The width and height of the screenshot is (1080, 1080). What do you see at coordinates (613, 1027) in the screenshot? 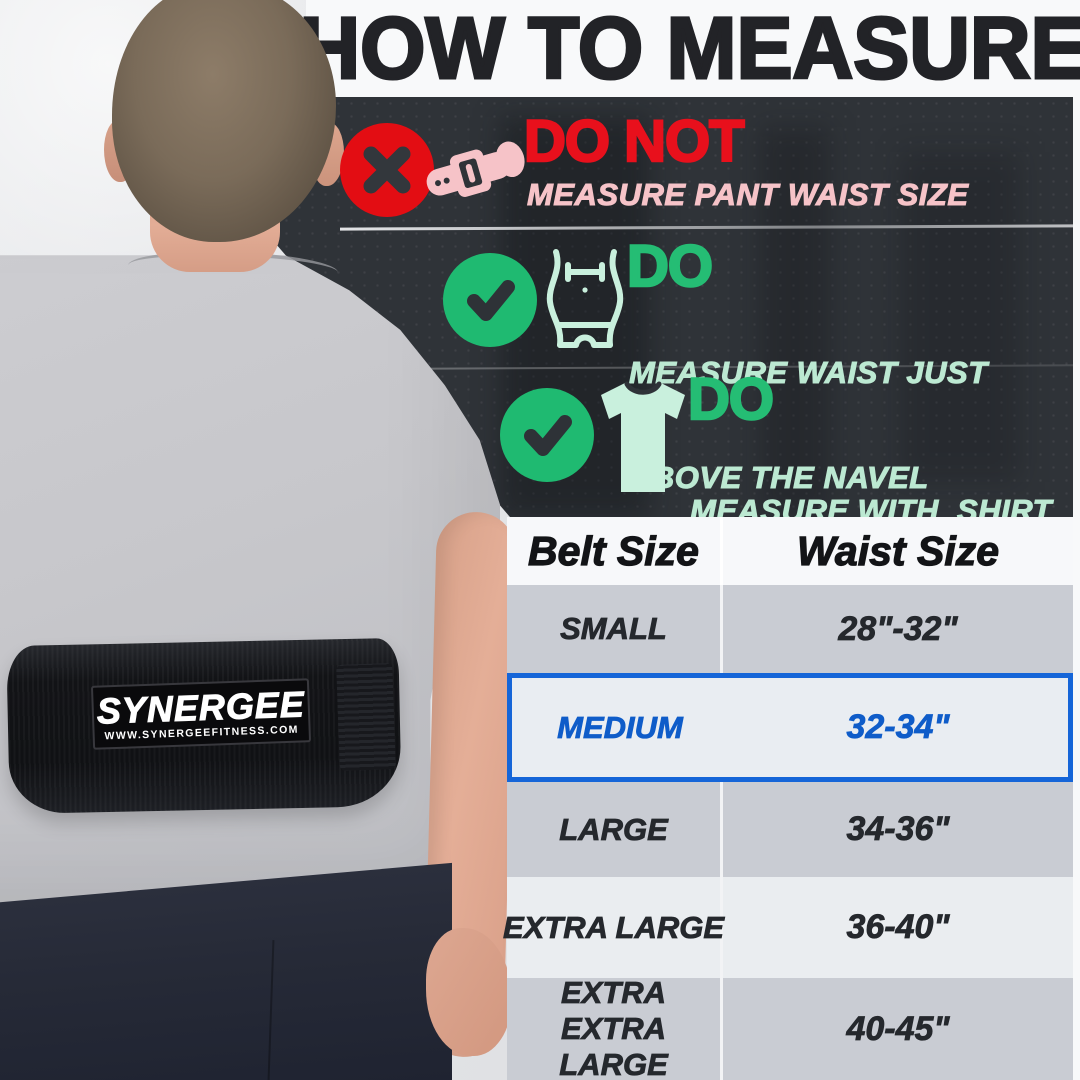
I see `belt-size-label: EXTRA EXTRA LARGE` at bounding box center [613, 1027].